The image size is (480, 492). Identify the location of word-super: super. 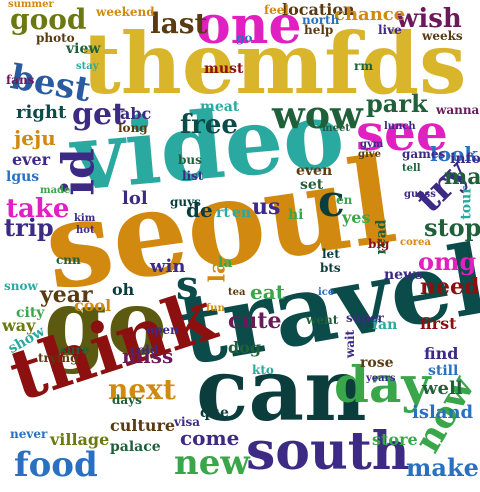
(365, 318).